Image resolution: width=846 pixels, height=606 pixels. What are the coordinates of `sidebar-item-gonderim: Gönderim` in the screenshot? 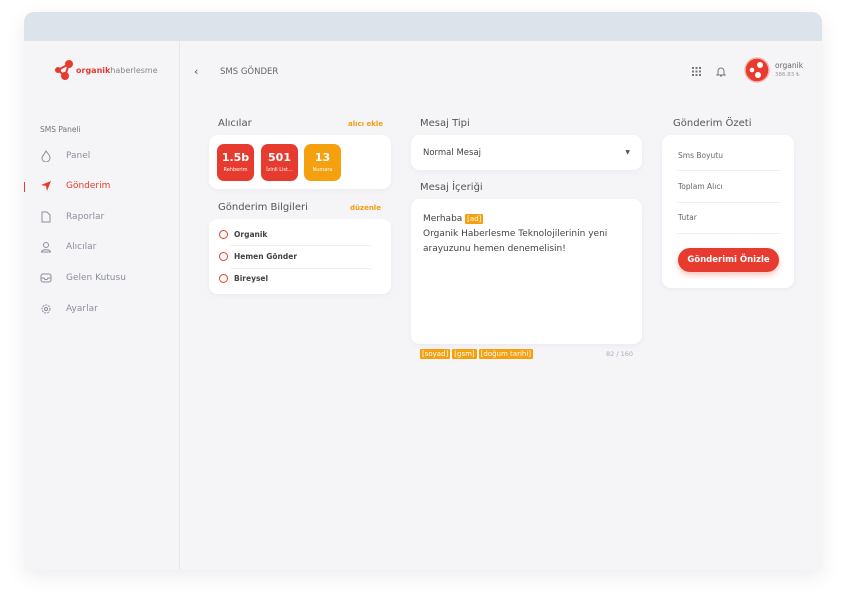 It's located at (75, 186).